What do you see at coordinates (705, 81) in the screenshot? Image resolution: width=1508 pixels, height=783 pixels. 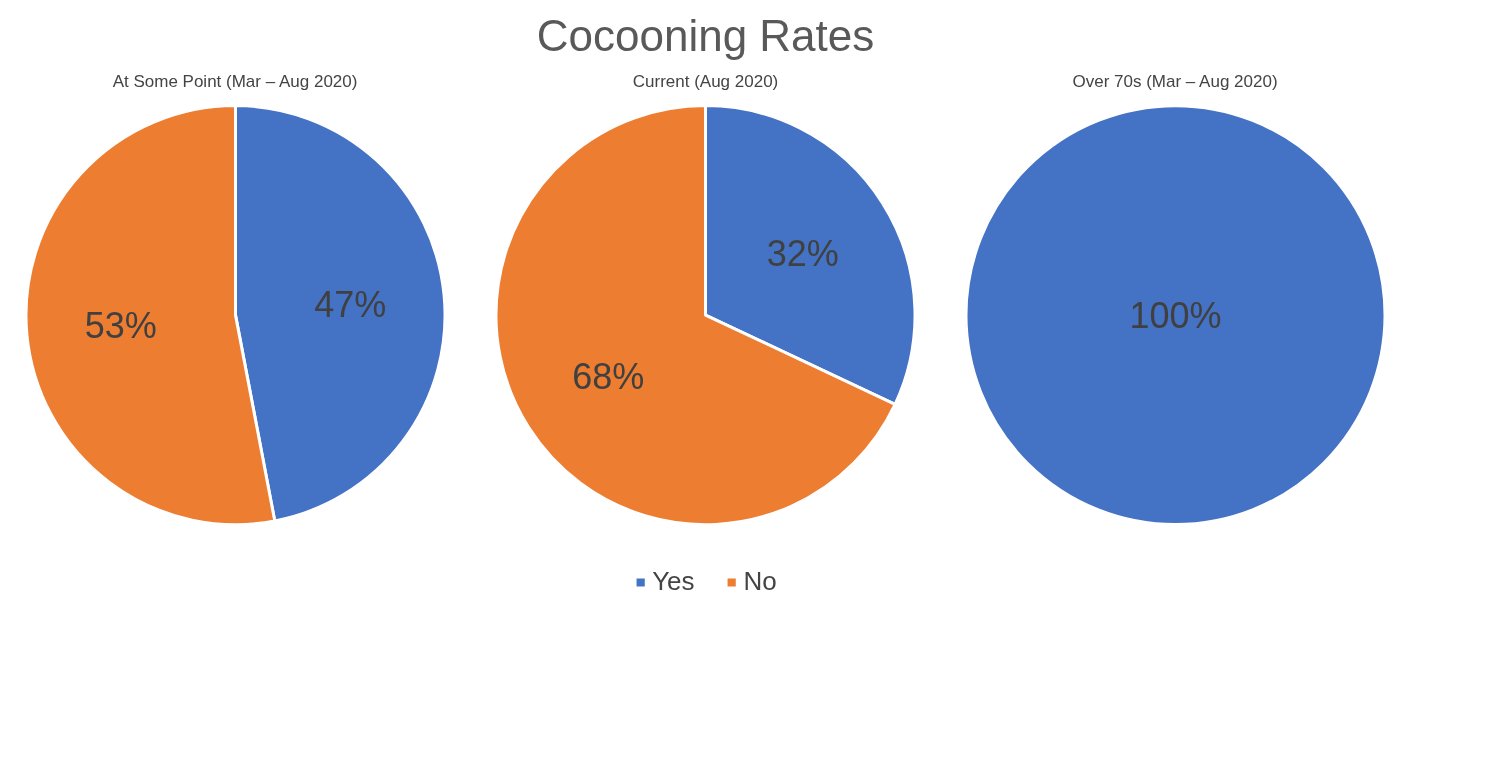 I see `chart-subtitle: Current (Aug 2020)` at bounding box center [705, 81].